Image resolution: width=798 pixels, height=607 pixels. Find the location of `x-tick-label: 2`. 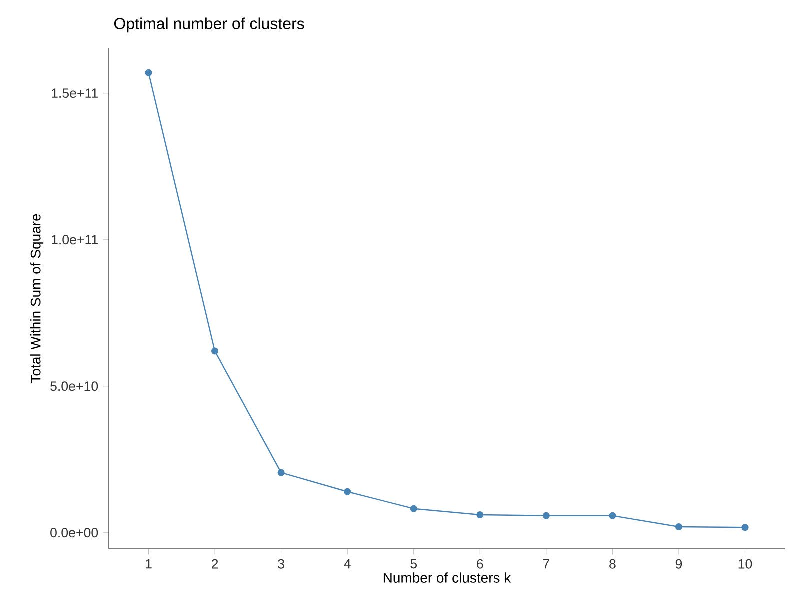

x-tick-label: 2 is located at coordinates (215, 564).